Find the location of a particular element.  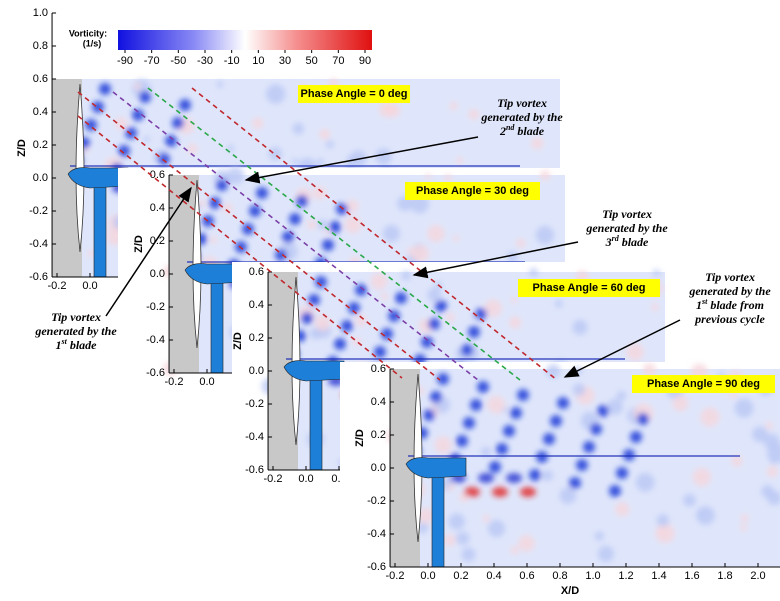

nacelle is located at coordinates (436, 468).